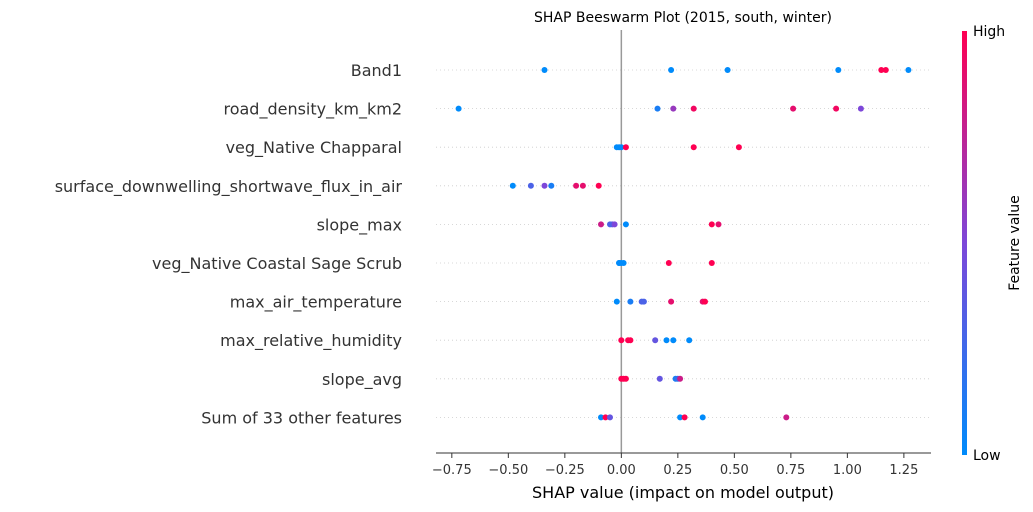 The height and width of the screenshot is (512, 1033). I want to click on feature-label: slope_avg, so click(362, 380).